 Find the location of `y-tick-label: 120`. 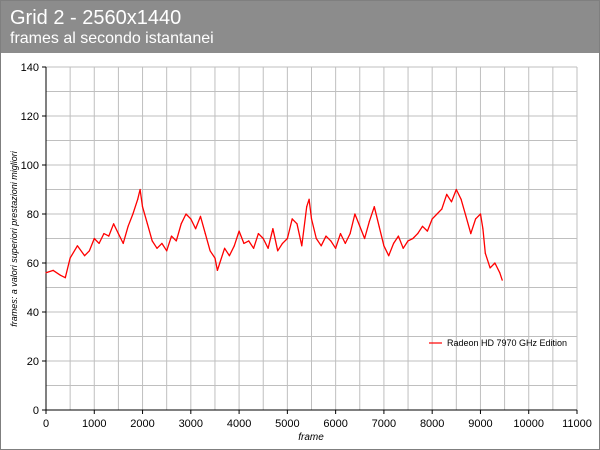

y-tick-label: 120 is located at coordinates (30, 117).